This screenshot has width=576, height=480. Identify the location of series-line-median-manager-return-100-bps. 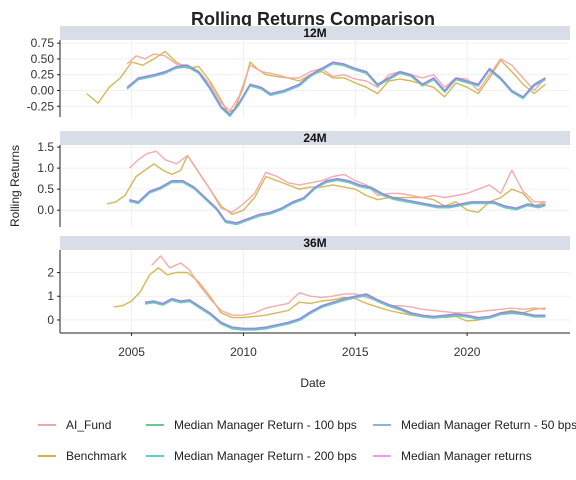
(336, 89).